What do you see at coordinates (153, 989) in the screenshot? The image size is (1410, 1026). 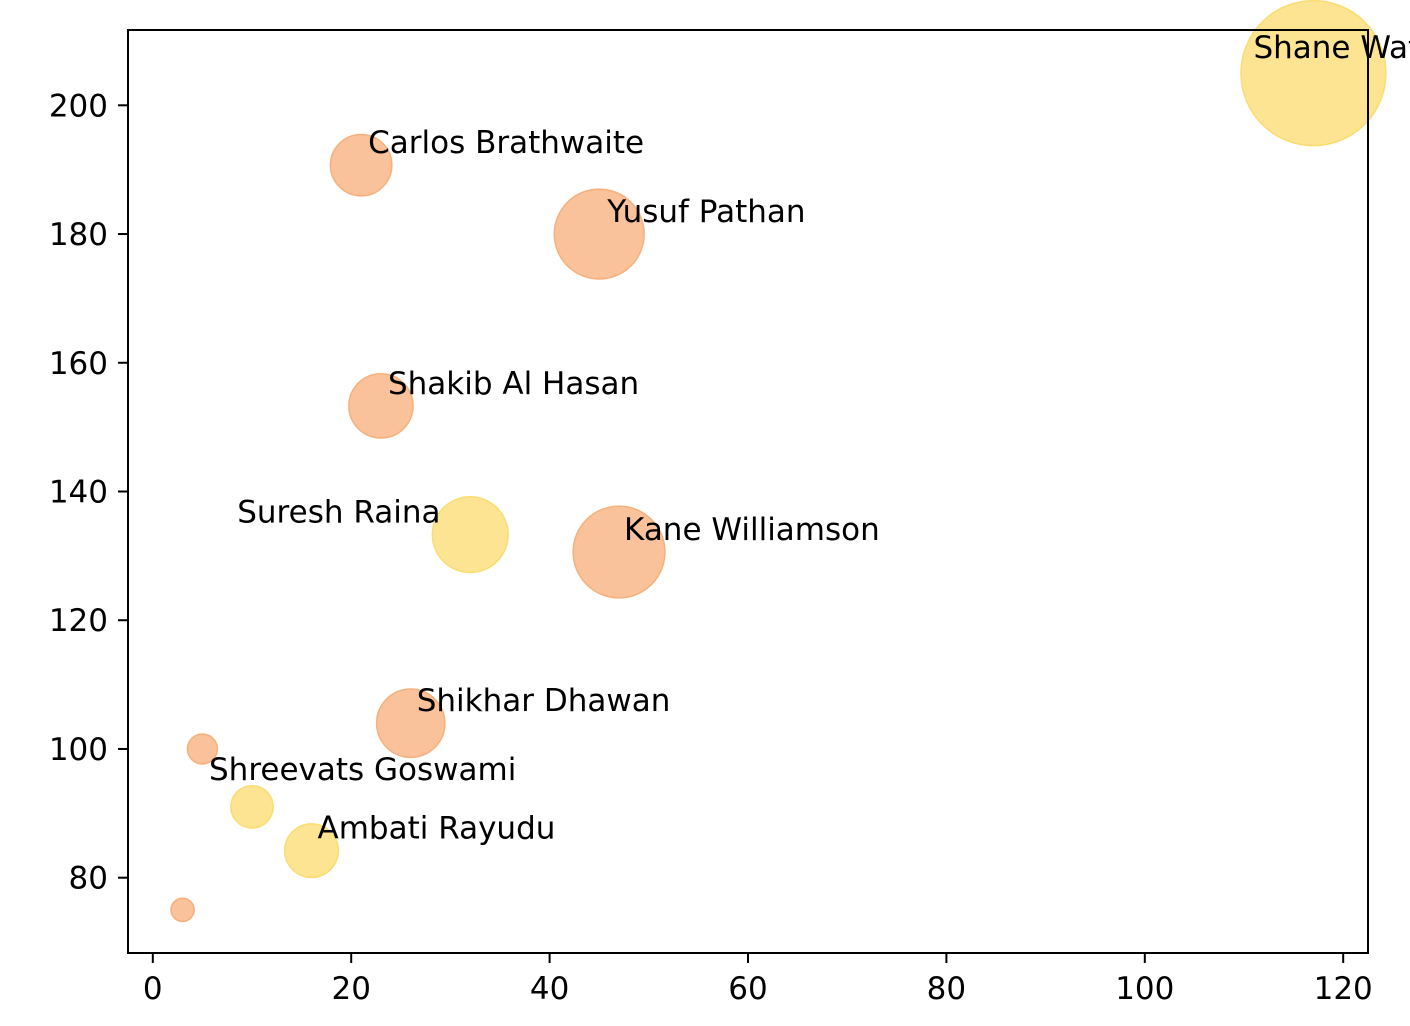 I see `x-tick-label: 0` at bounding box center [153, 989].